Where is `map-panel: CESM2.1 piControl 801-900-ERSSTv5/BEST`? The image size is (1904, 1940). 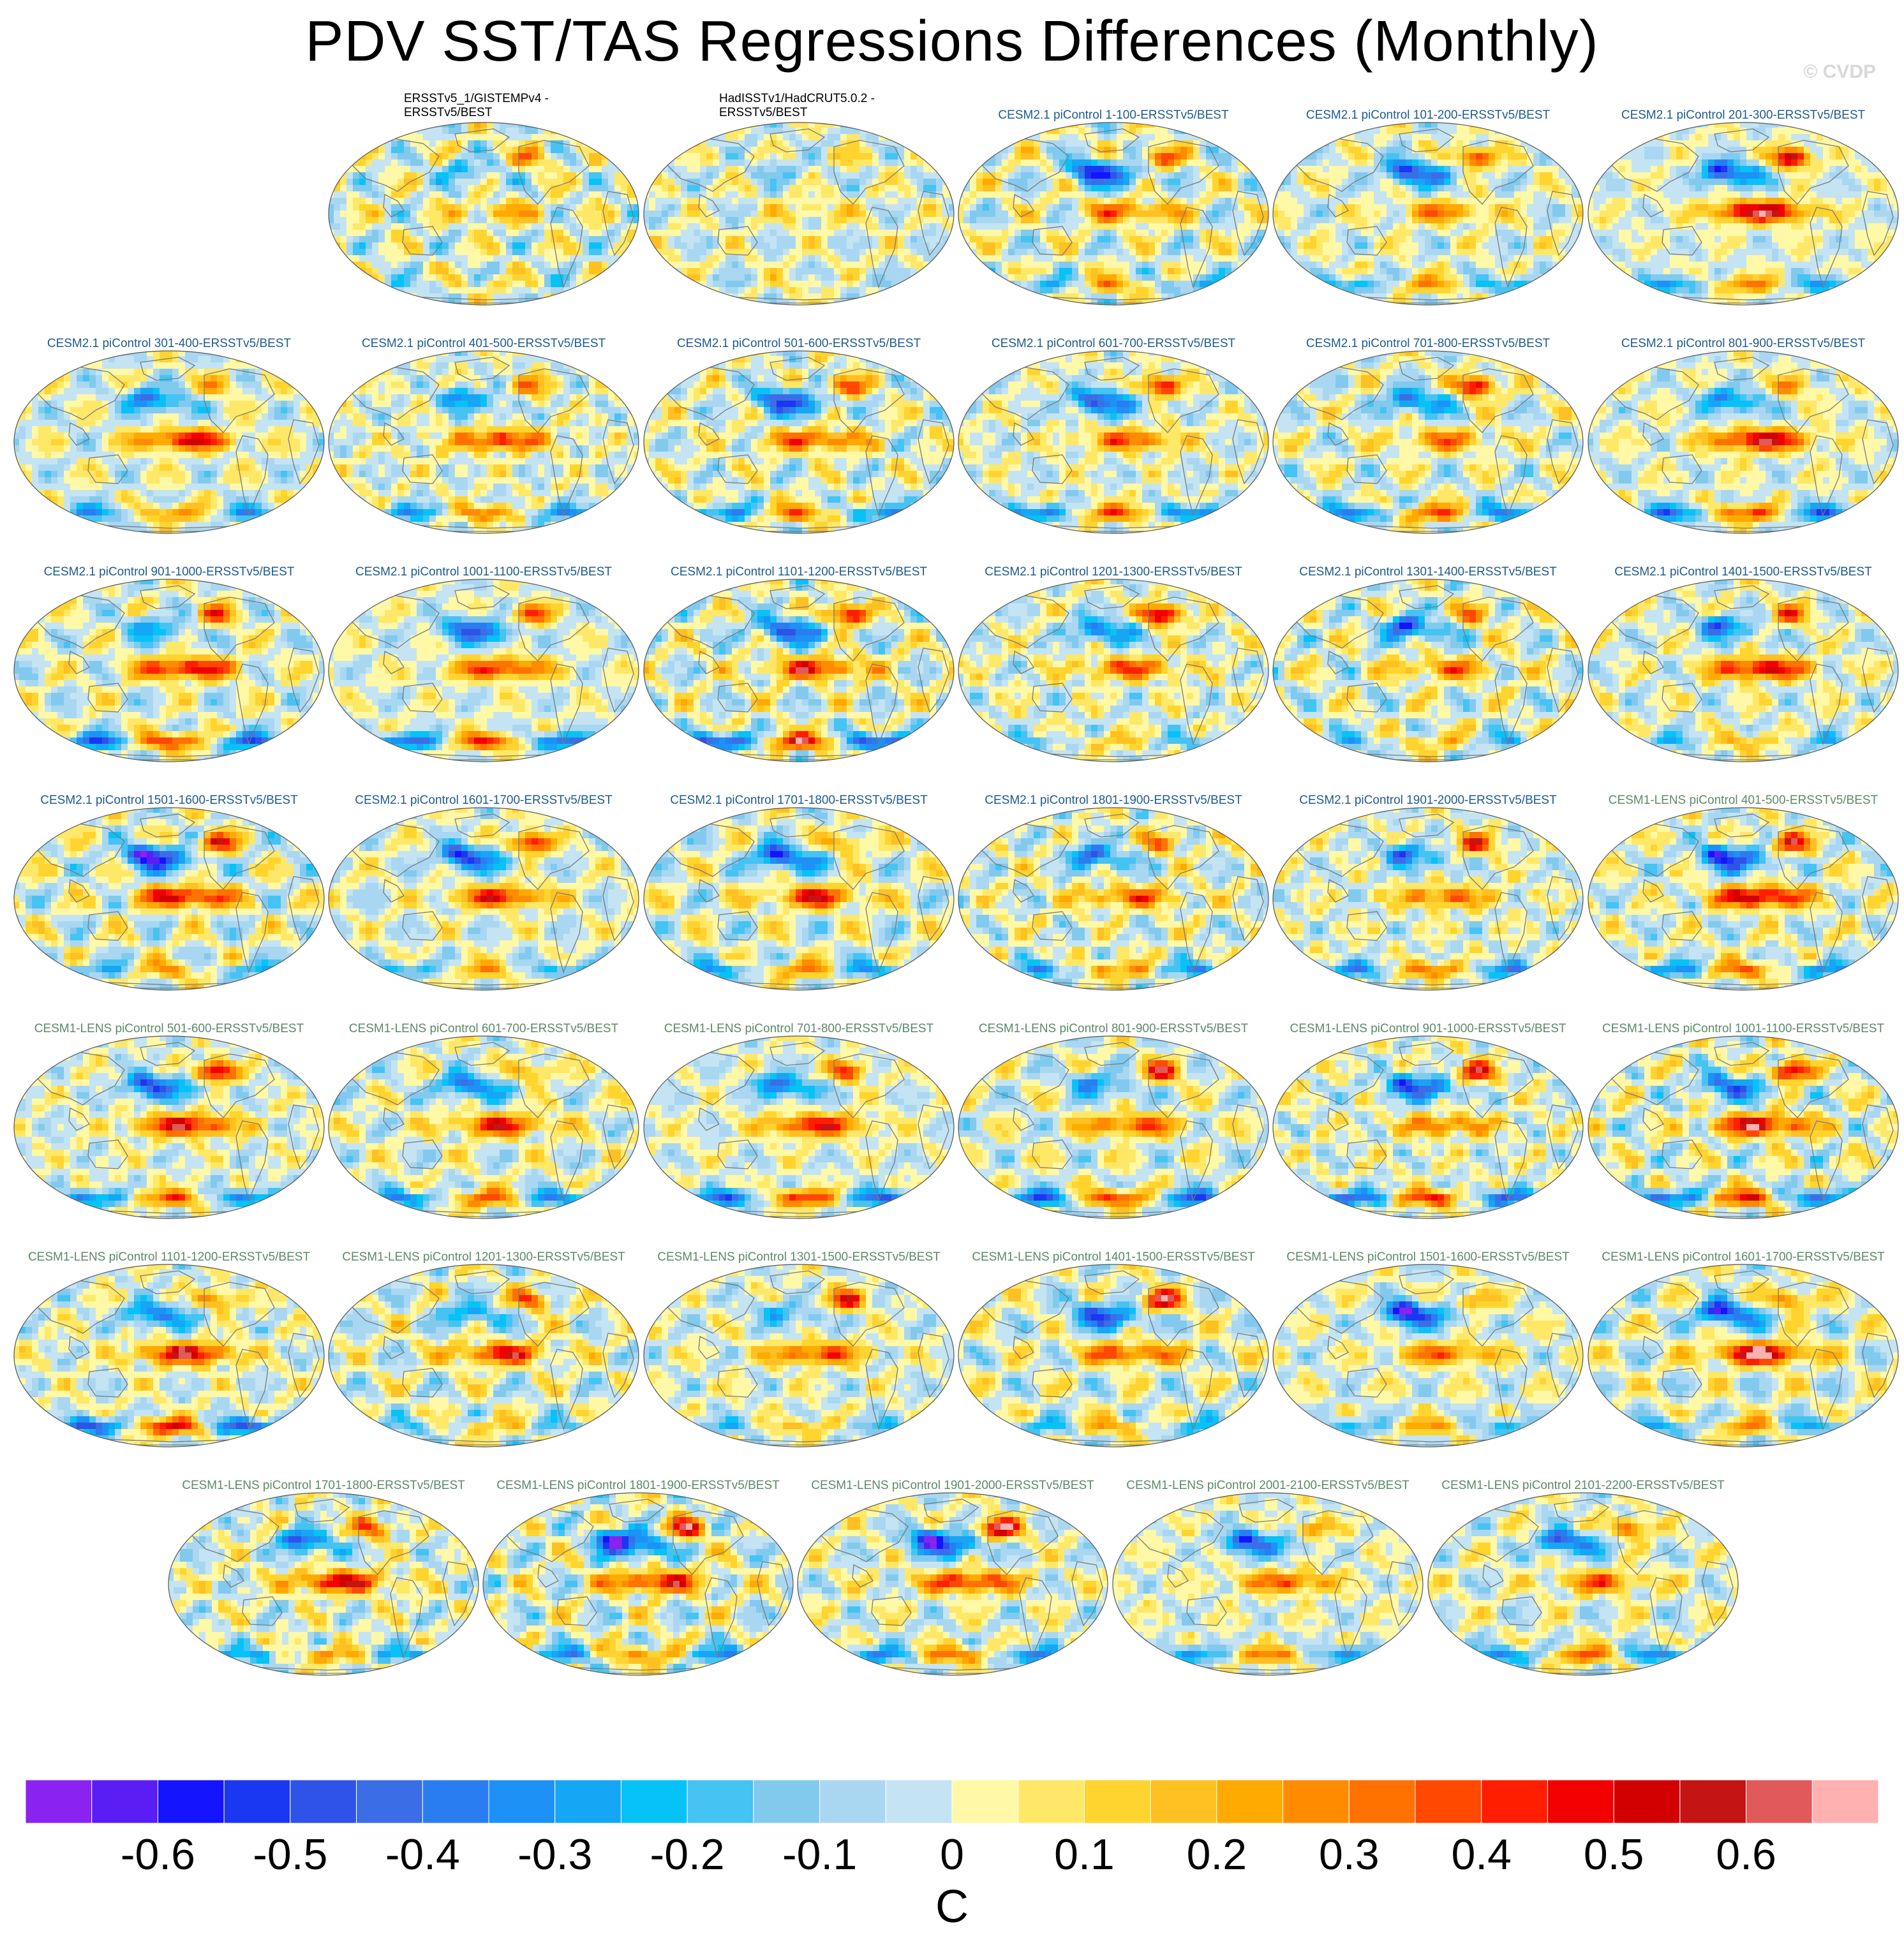
map-panel: CESM2.1 piControl 801-900-ERSSTv5/BEST is located at coordinates (1743, 426).